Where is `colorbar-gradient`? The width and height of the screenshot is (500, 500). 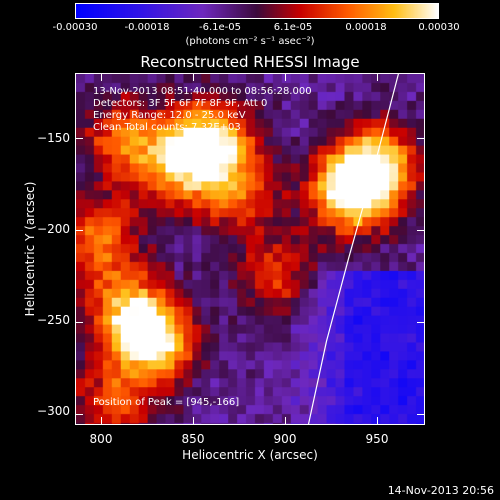
colorbar-gradient is located at coordinates (257, 11).